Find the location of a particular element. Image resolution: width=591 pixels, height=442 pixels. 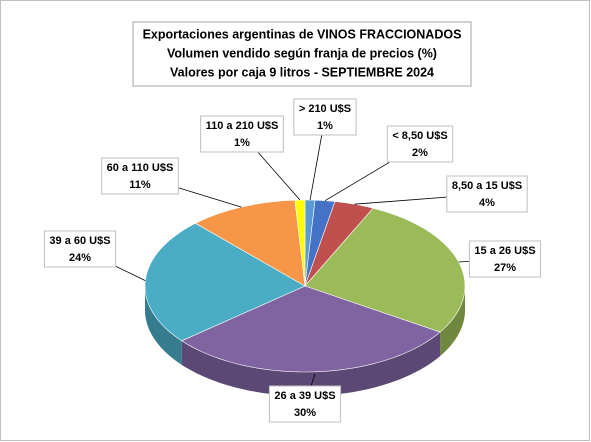

data-label-value: 2% is located at coordinates (420, 153).